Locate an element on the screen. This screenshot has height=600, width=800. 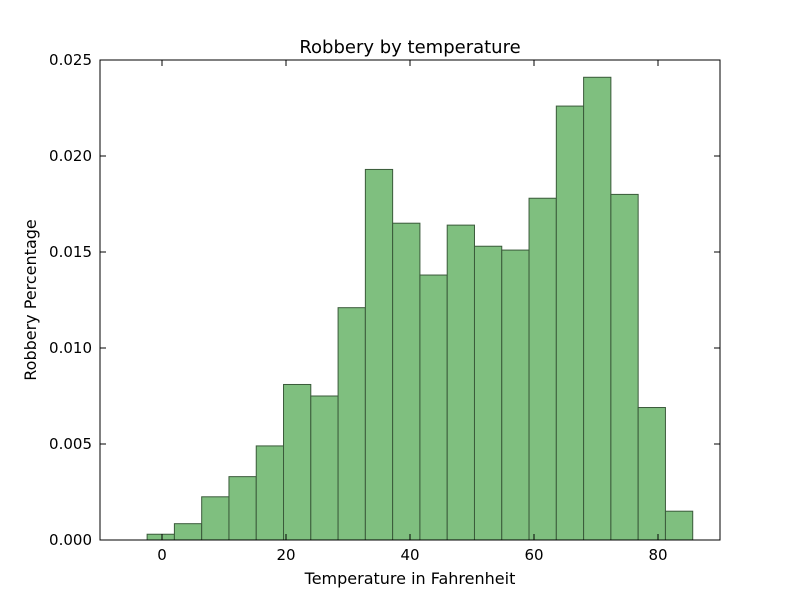
x-tick-label-4: 80 is located at coordinates (657, 555).